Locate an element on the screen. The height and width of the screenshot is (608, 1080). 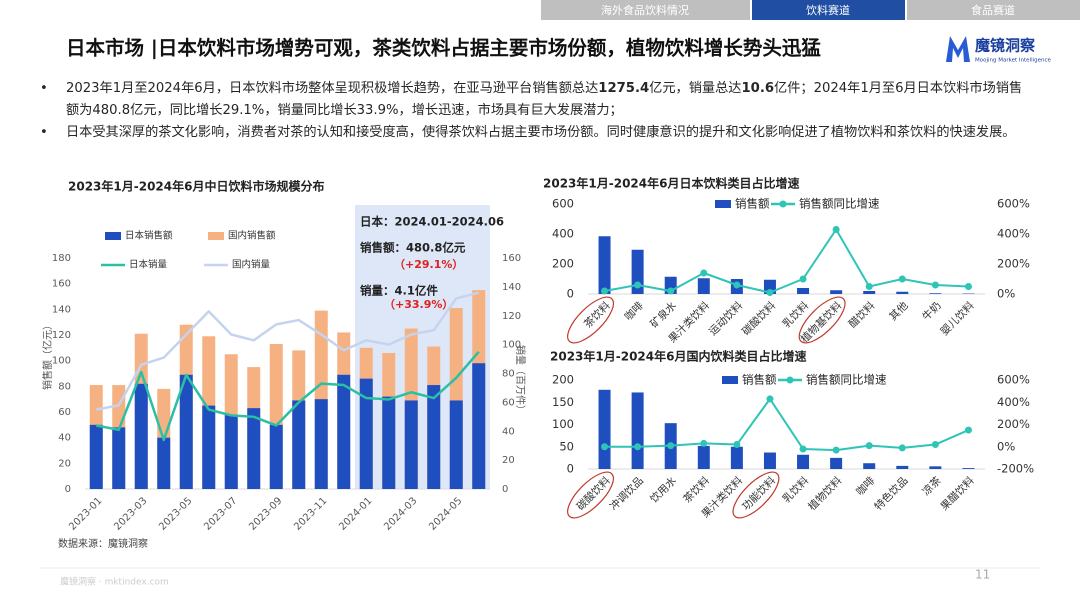
y-tick-label: 140 is located at coordinates (61, 309).